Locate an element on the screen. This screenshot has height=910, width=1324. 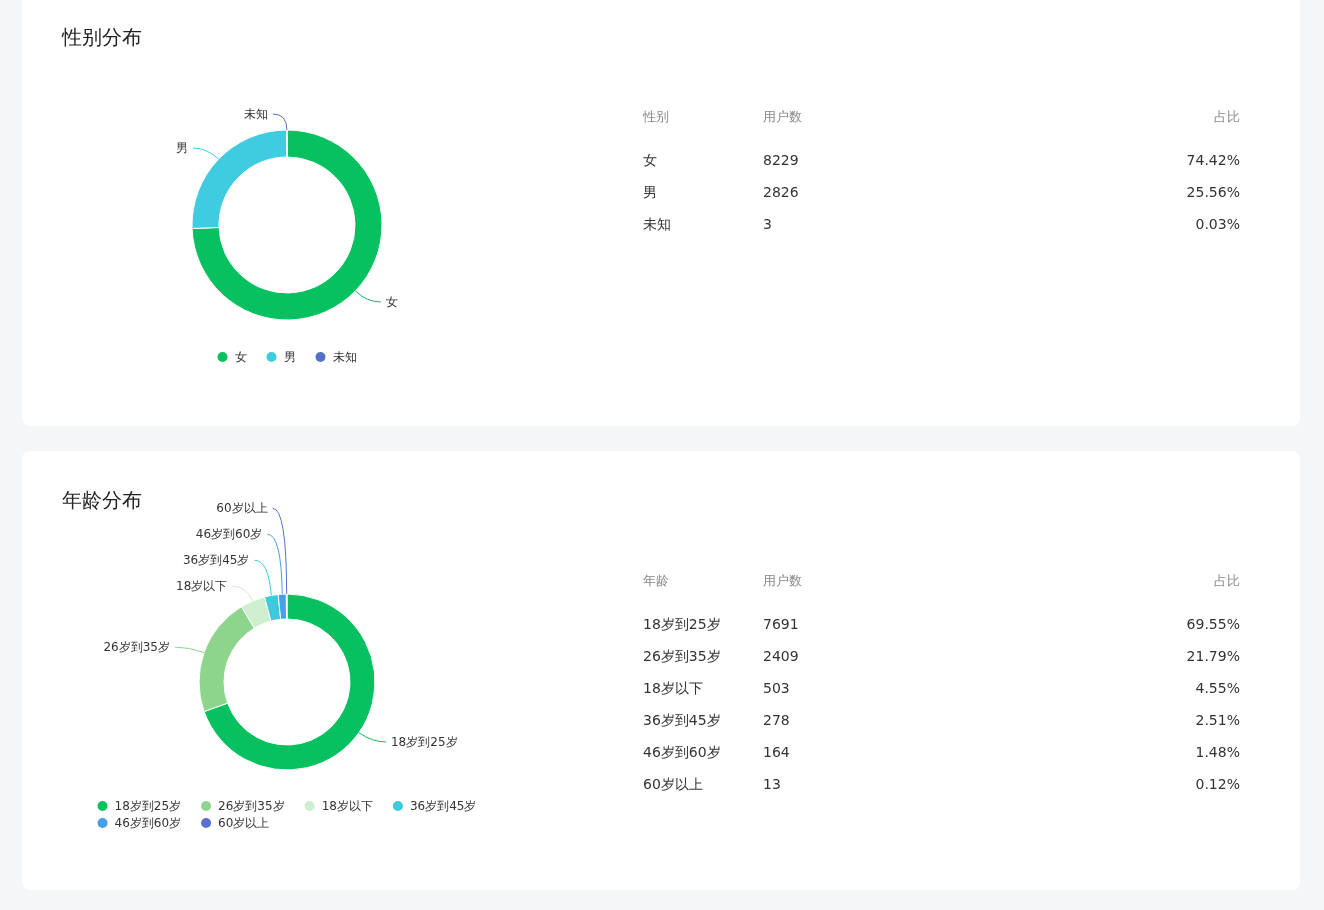
data-label: 164 is located at coordinates (776, 752).